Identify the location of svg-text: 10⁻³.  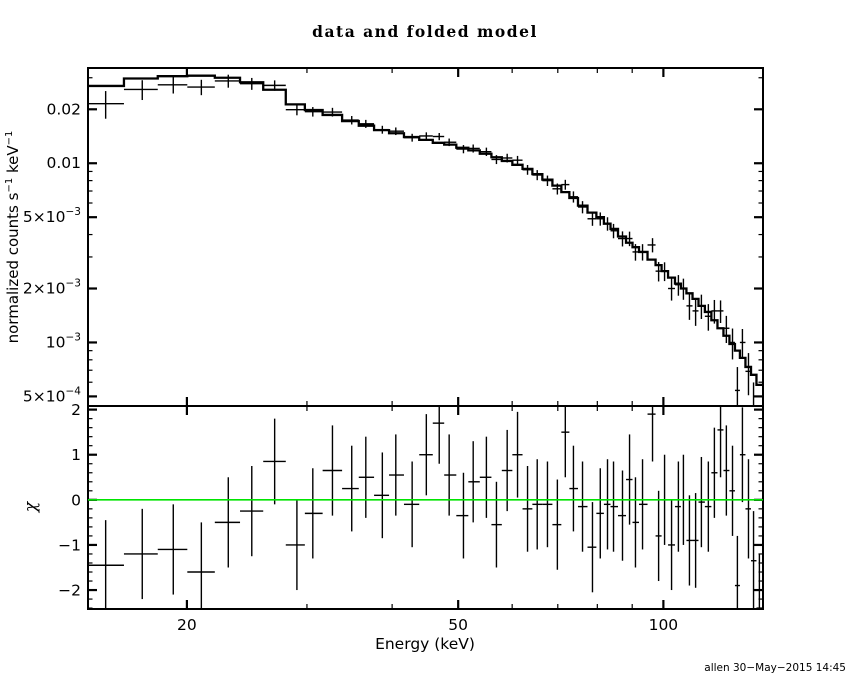
(63, 341).